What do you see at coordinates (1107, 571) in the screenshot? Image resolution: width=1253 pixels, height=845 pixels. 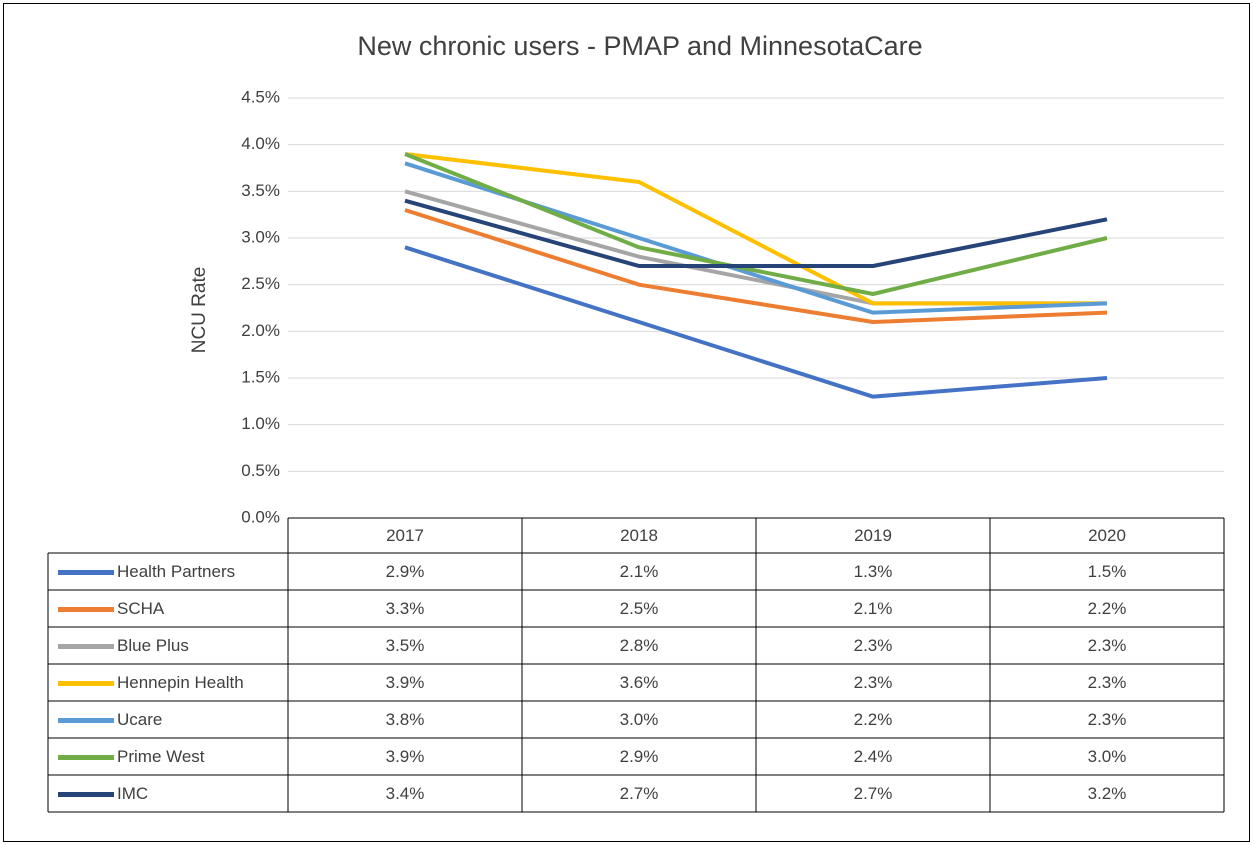 I see `table-value: 1.5%` at bounding box center [1107, 571].